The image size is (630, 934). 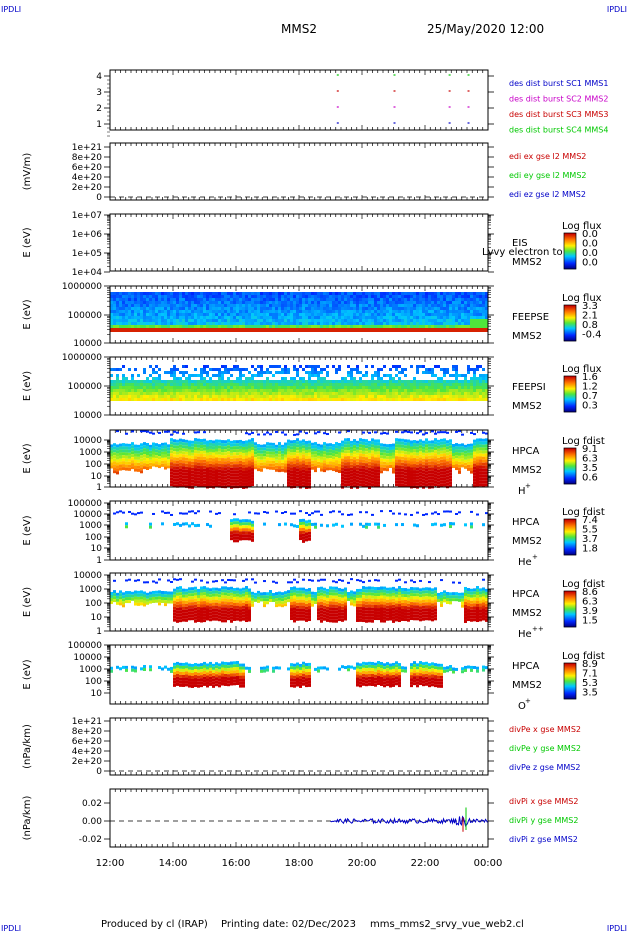 What do you see at coordinates (590, 253) in the screenshot?
I see `colorbar-tick-label: 0.0` at bounding box center [590, 253].